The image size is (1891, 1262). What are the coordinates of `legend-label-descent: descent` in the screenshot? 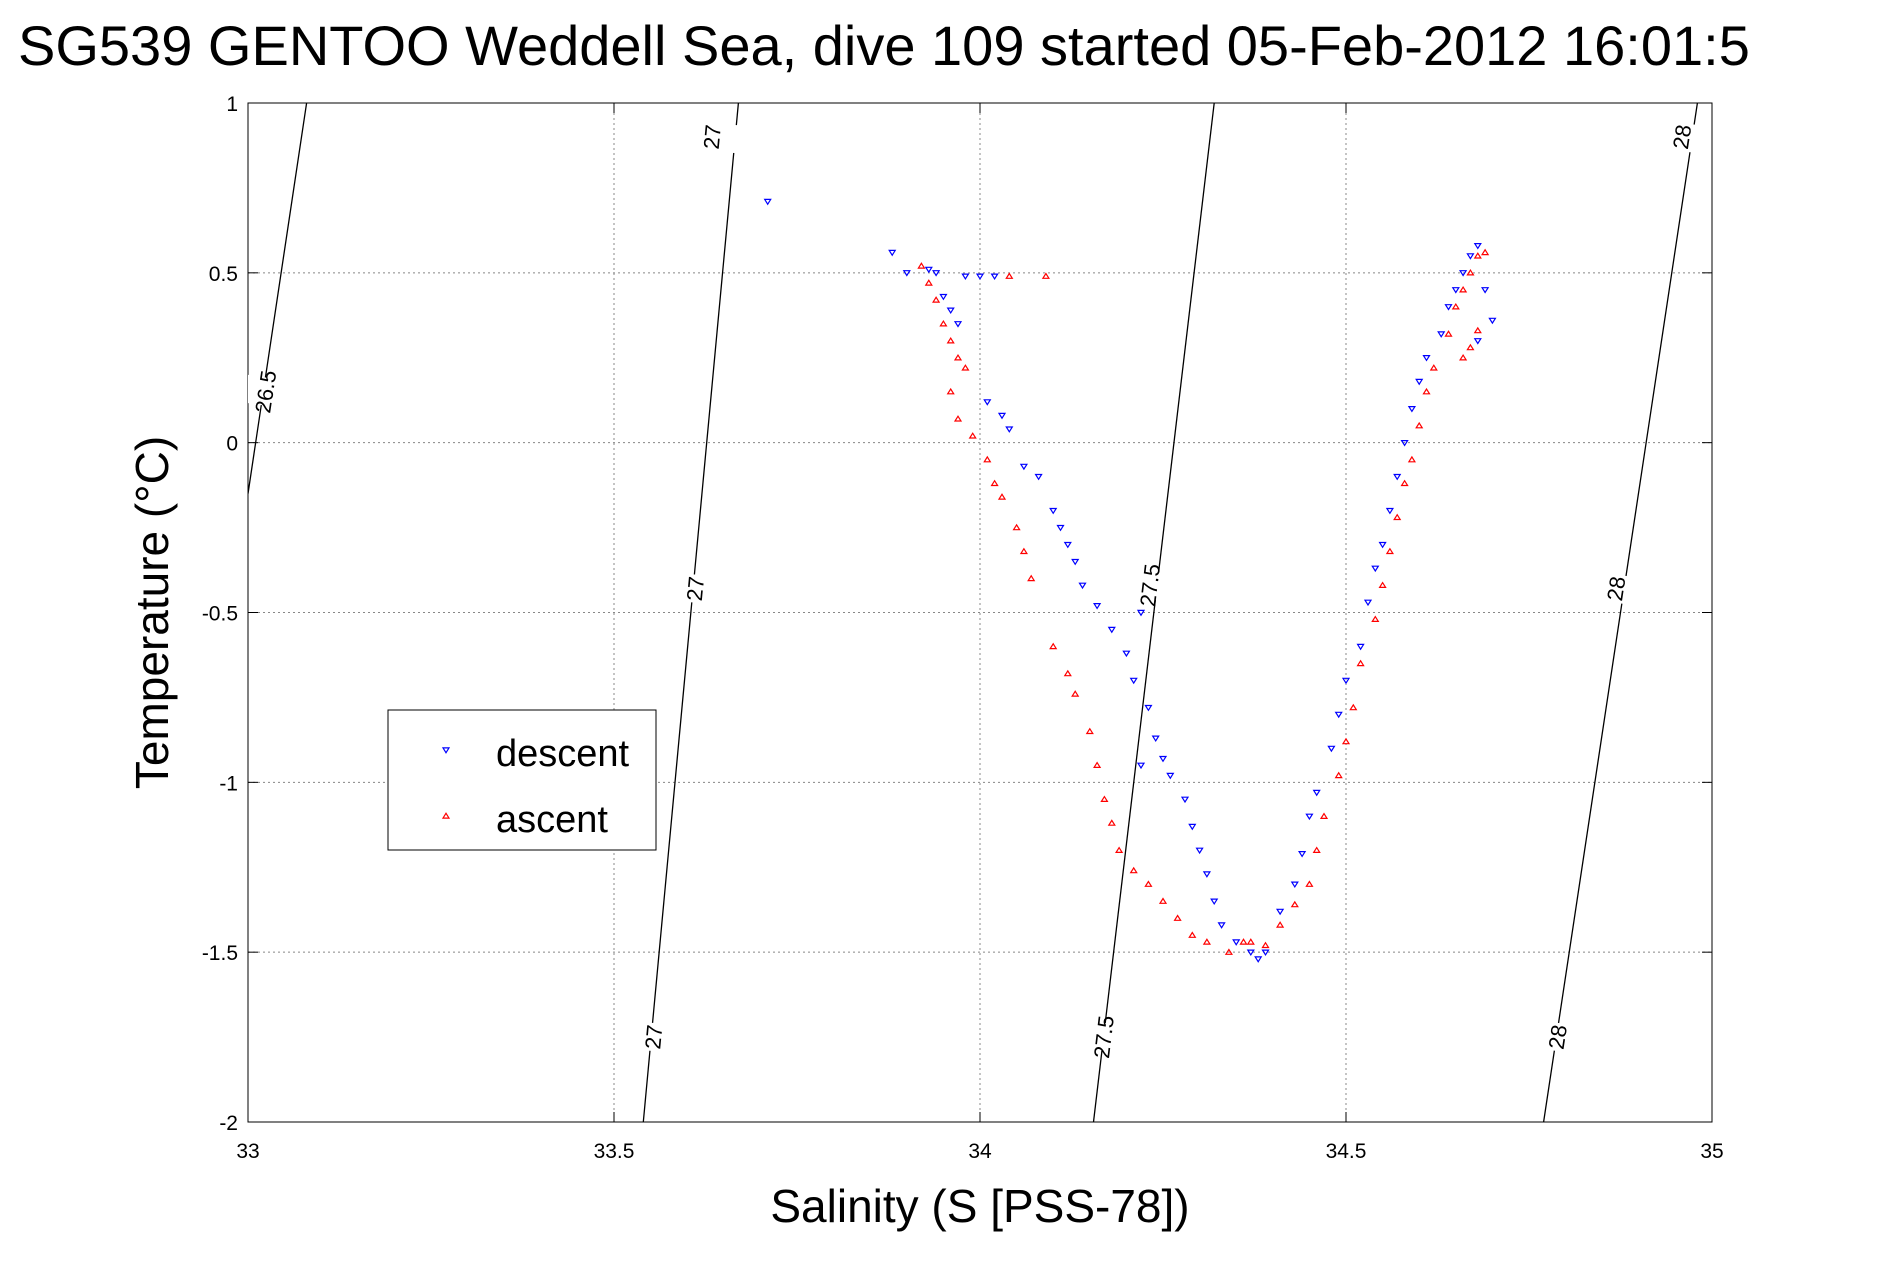 It's located at (563, 754).